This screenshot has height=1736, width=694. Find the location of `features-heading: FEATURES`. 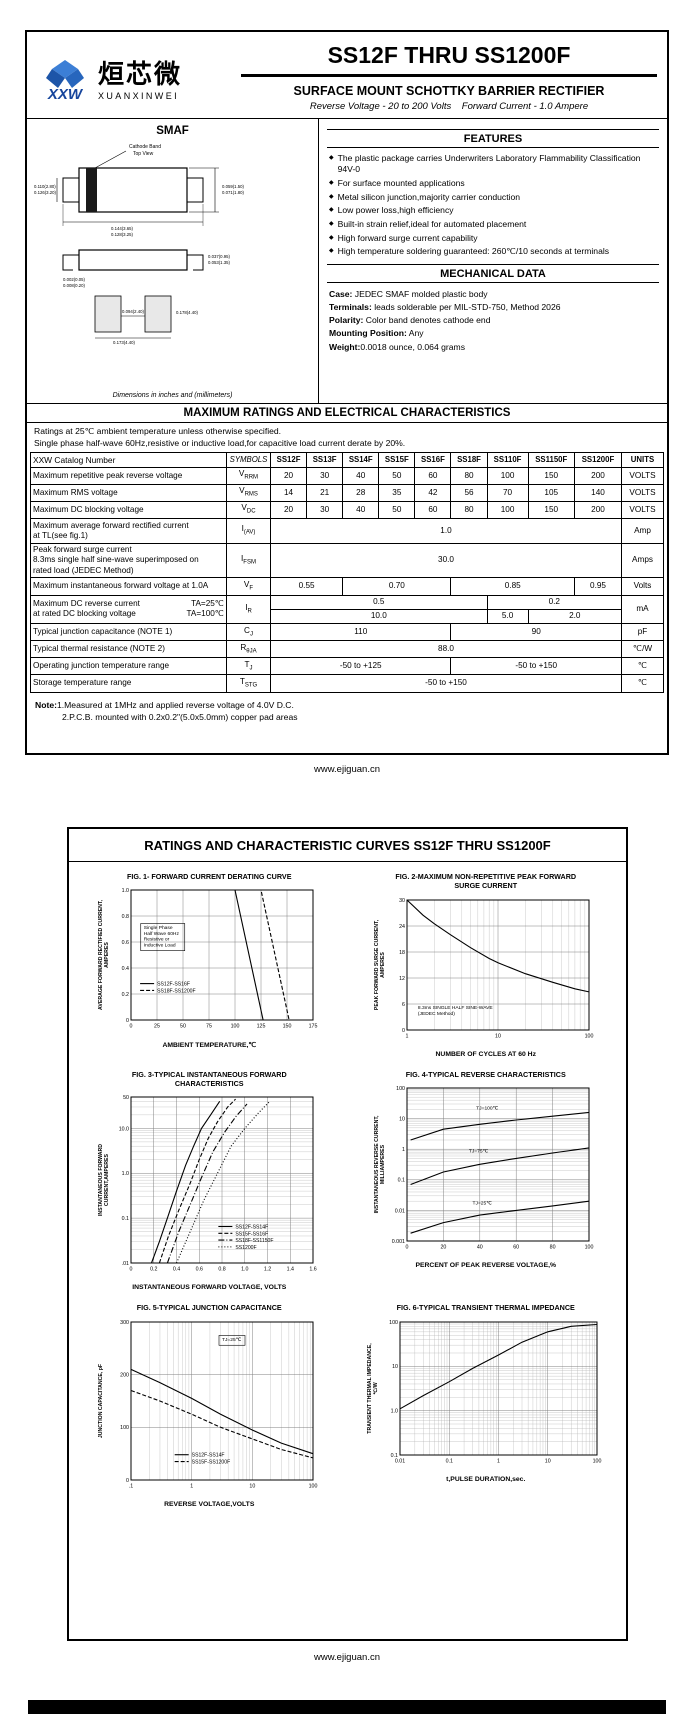

features-heading: FEATURES is located at coordinates (493, 138).